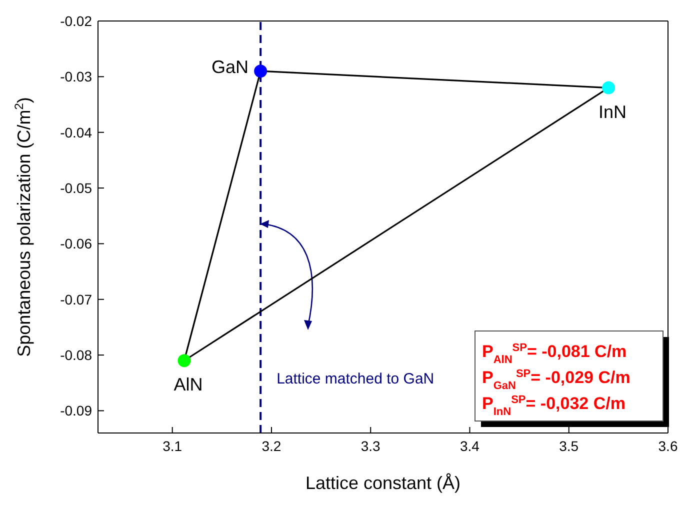 The width and height of the screenshot is (699, 513). I want to click on annotation: P$_{InN}$$^{SP}$= -0,032 C/m, so click(554, 406).